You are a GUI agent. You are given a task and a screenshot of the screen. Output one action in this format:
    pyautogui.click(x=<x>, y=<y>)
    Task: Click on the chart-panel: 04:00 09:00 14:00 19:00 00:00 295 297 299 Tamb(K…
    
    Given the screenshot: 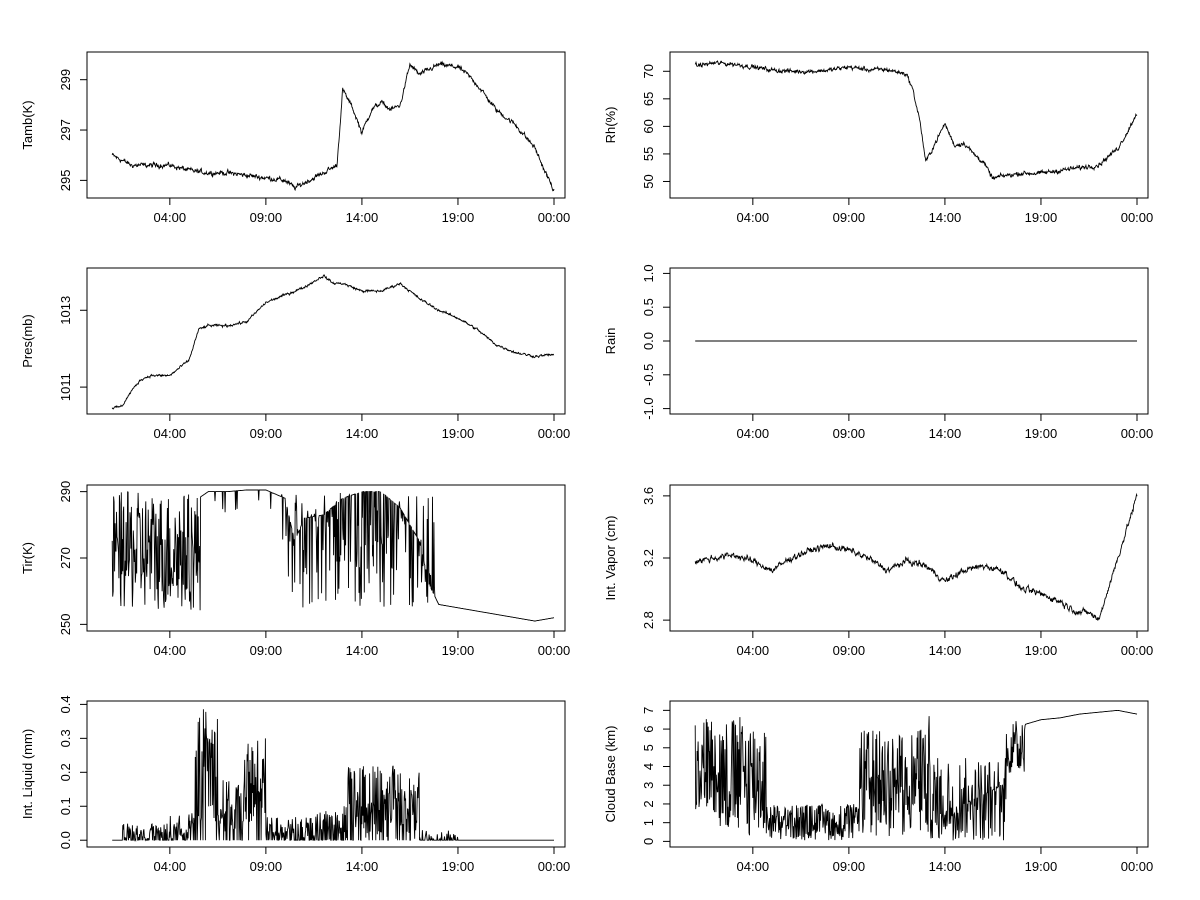 What is the action you would take?
    pyautogui.click(x=295, y=138)
    